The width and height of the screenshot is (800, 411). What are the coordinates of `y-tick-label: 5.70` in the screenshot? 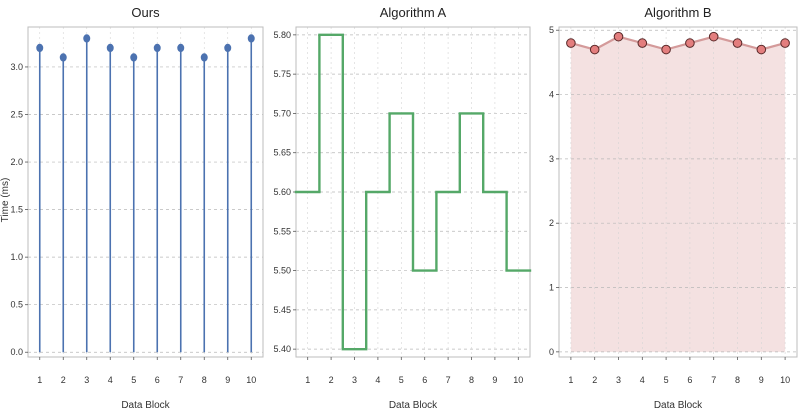 It's located at (282, 113).